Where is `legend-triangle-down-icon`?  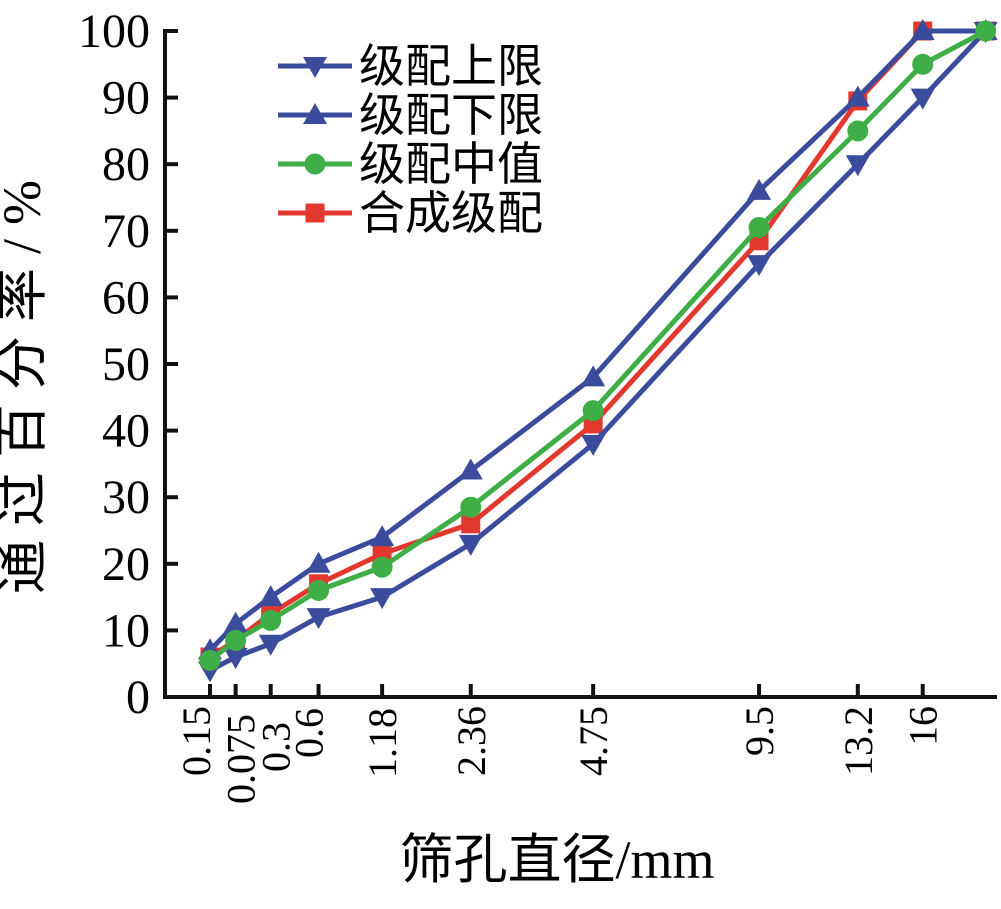 legend-triangle-down-icon is located at coordinates (315, 67).